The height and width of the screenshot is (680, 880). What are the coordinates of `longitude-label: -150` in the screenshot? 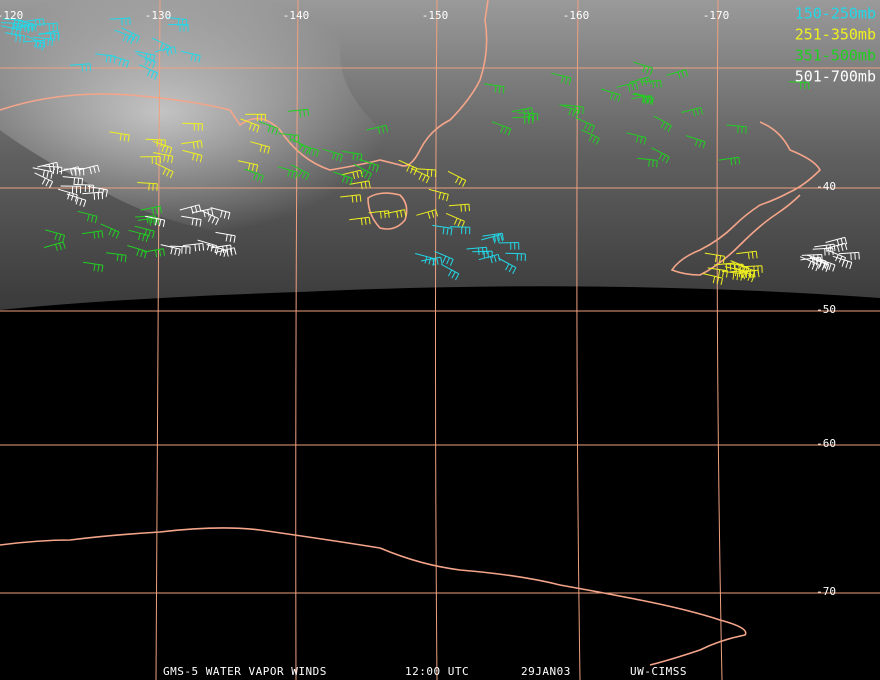 It's located at (435, 15).